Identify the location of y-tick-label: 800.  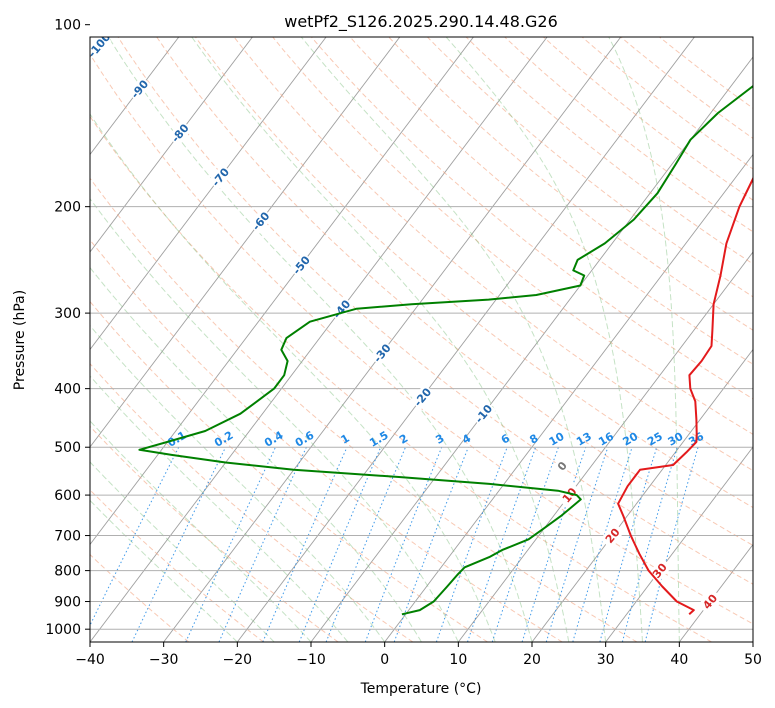
(67, 572).